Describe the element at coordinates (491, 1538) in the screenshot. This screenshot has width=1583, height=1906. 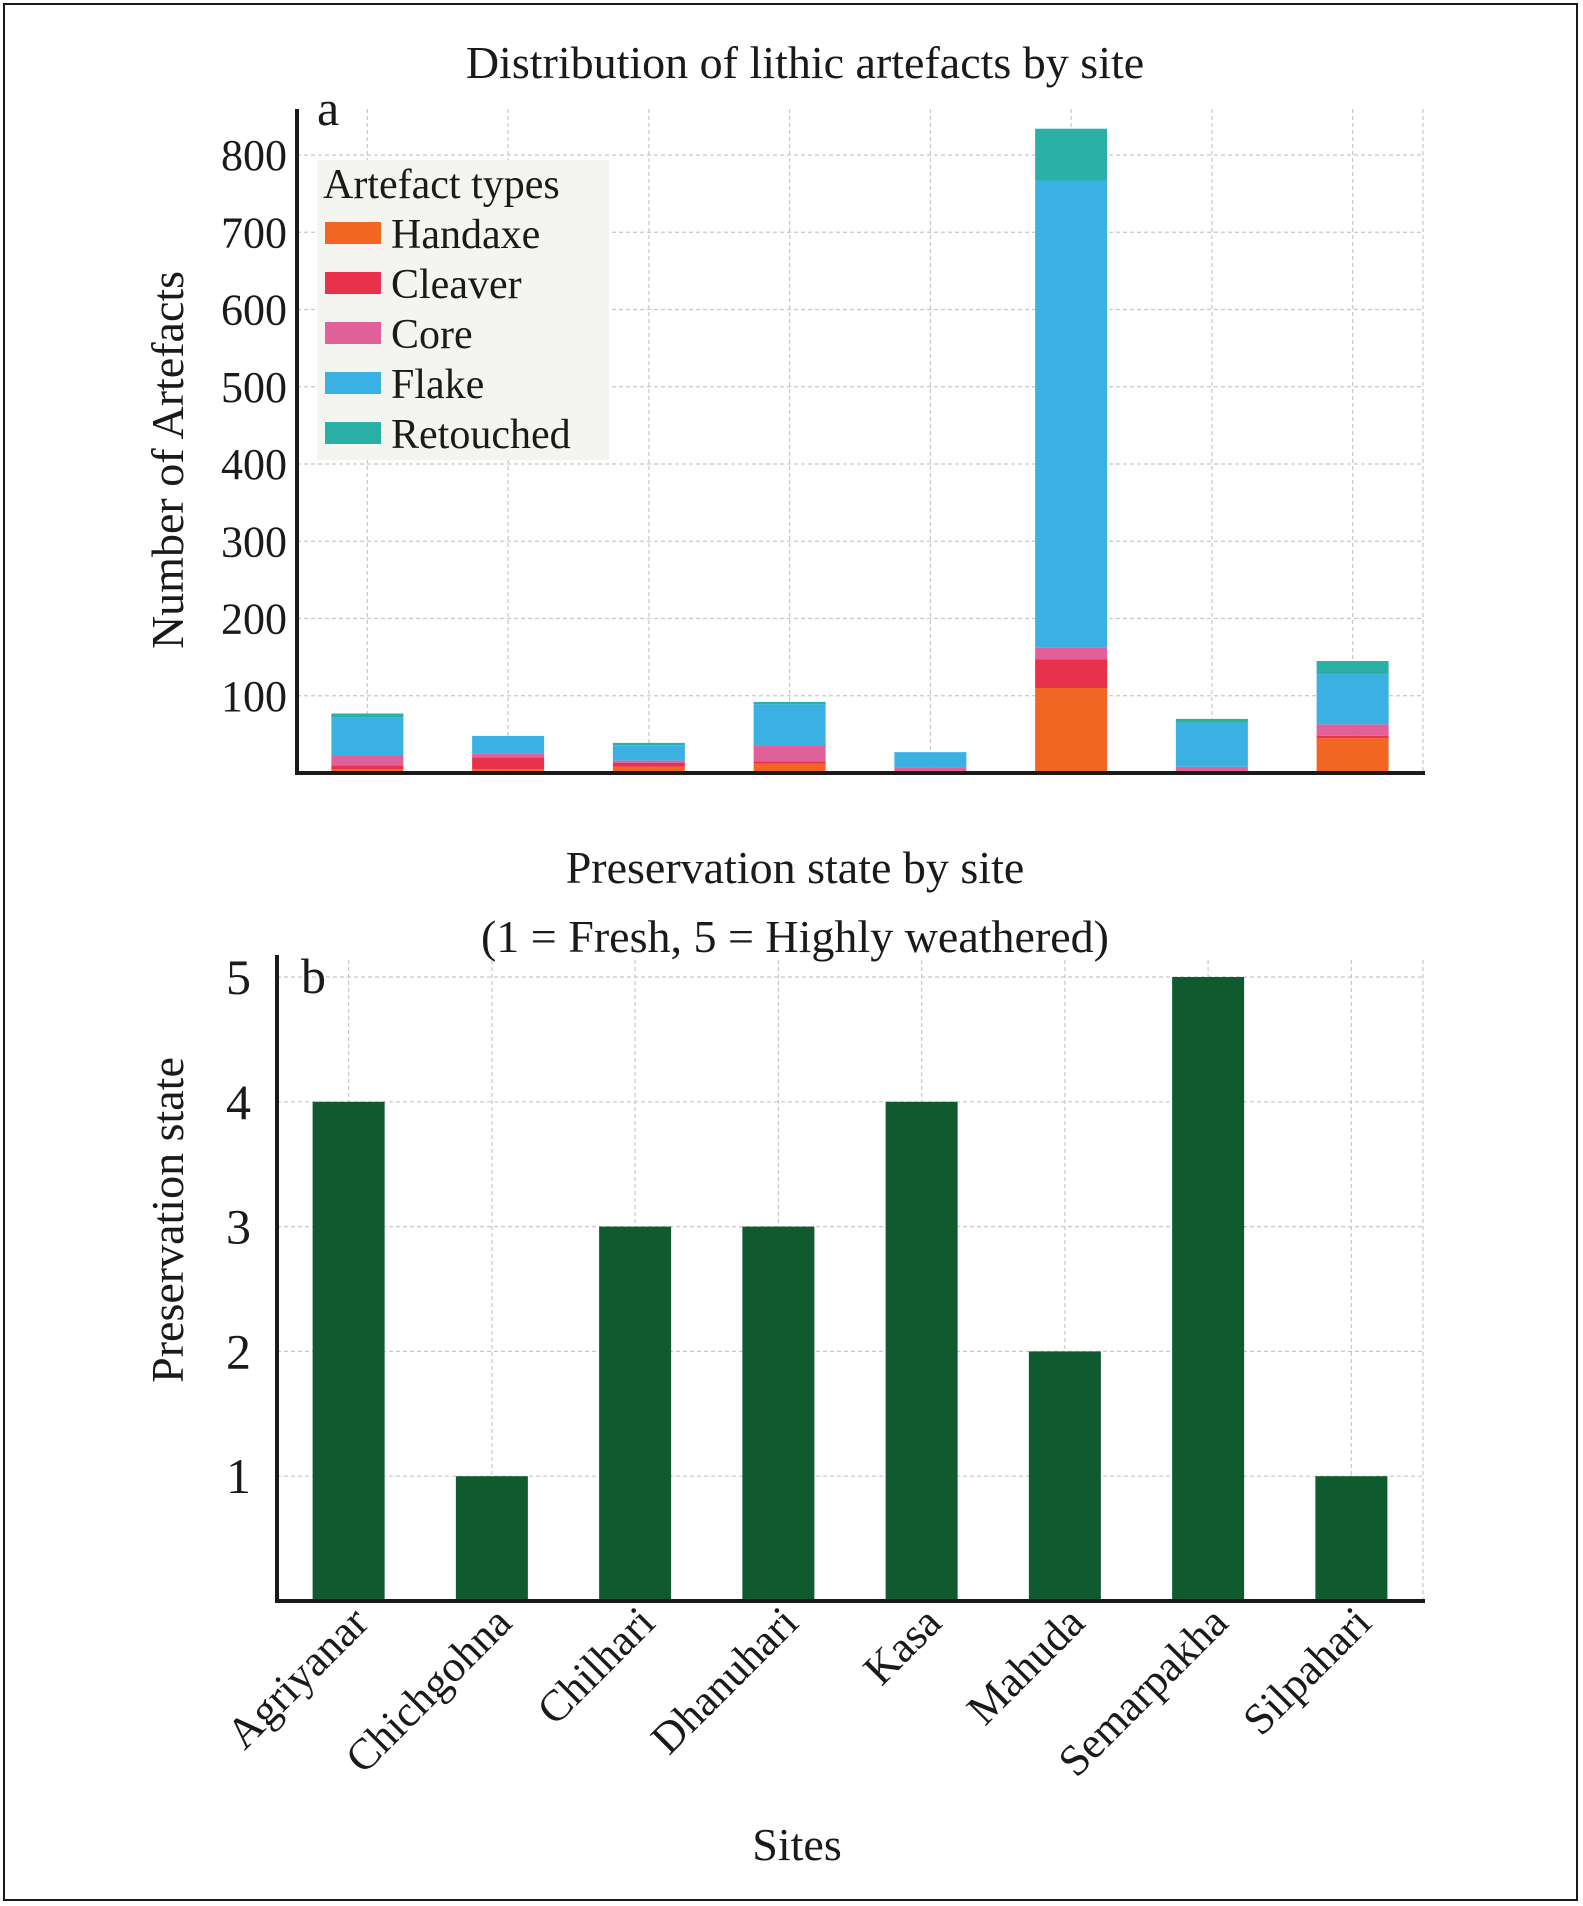
I see `bar-preservation-chichgohna` at that location.